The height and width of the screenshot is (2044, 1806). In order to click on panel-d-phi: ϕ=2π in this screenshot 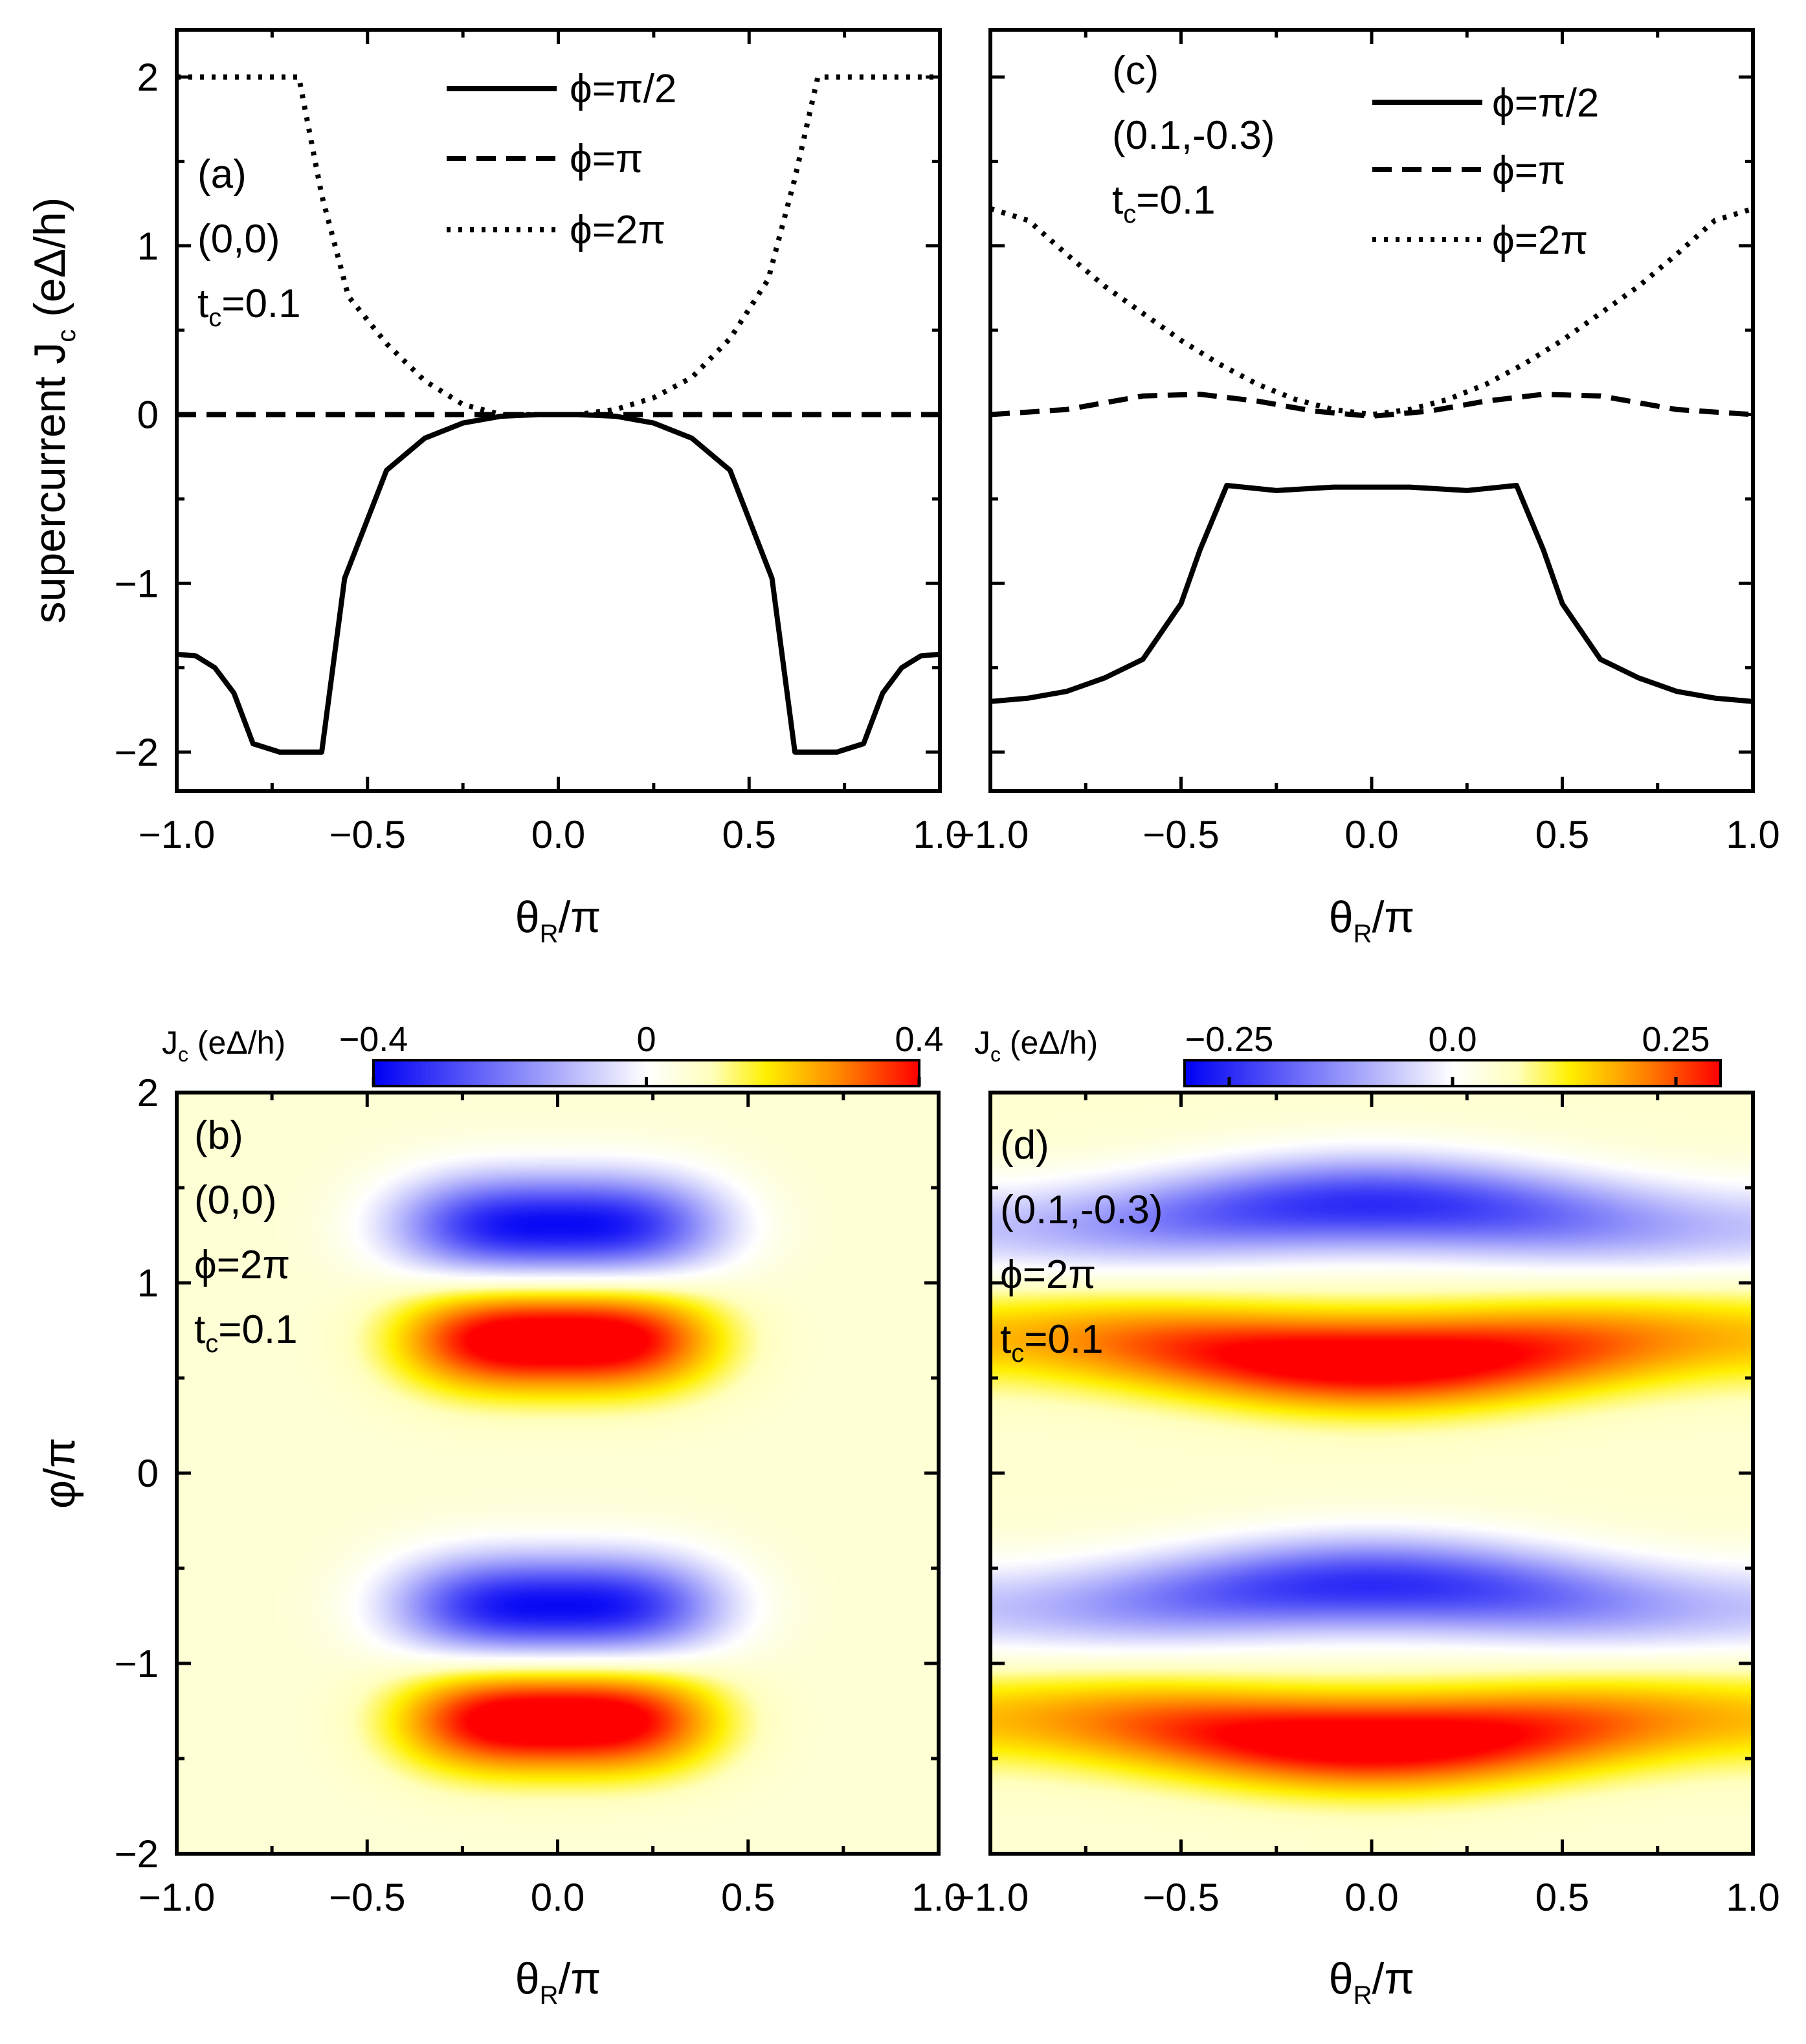, I will do `click(1048, 1275)`.